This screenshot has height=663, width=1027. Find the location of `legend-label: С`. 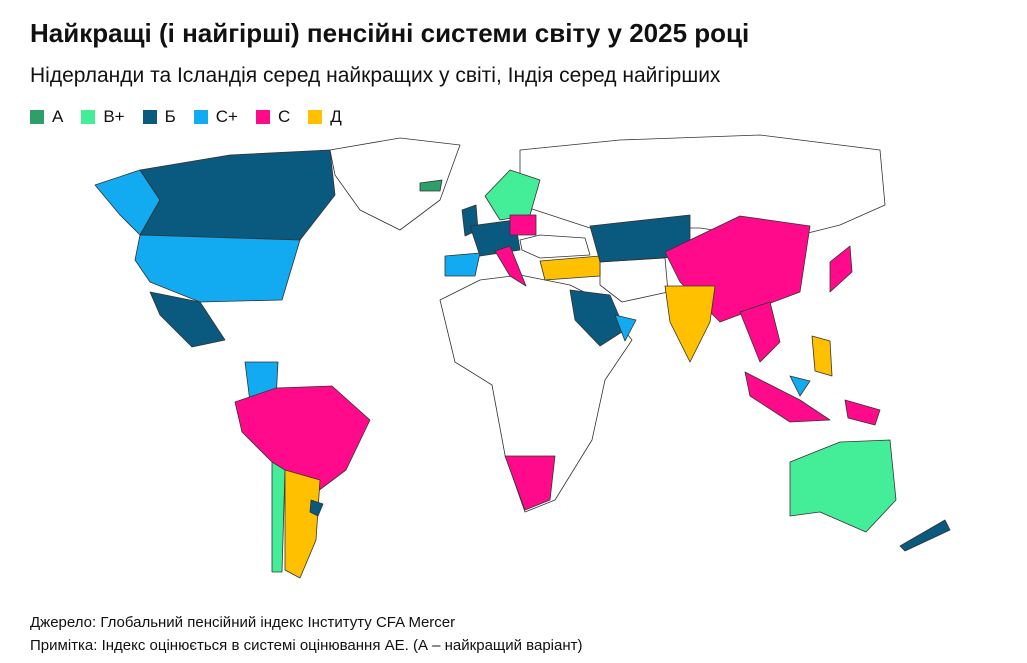

legend-label: С is located at coordinates (284, 116).